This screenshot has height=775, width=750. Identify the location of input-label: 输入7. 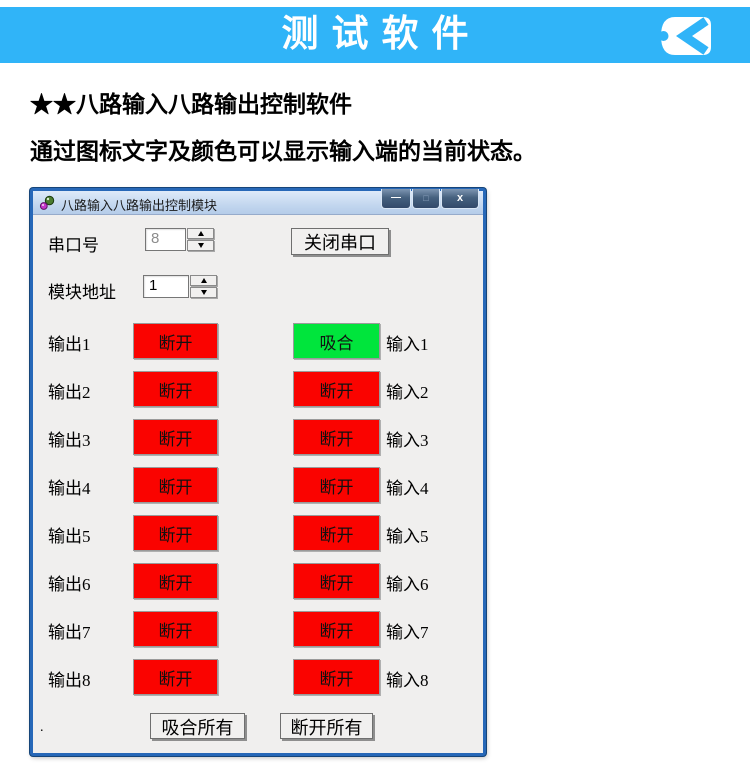
(407, 632).